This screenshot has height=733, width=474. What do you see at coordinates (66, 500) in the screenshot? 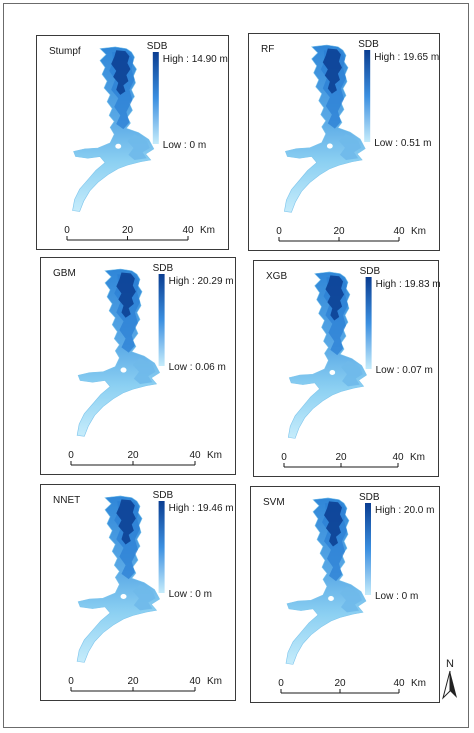
I see `panel-title-nnet: NNET` at bounding box center [66, 500].